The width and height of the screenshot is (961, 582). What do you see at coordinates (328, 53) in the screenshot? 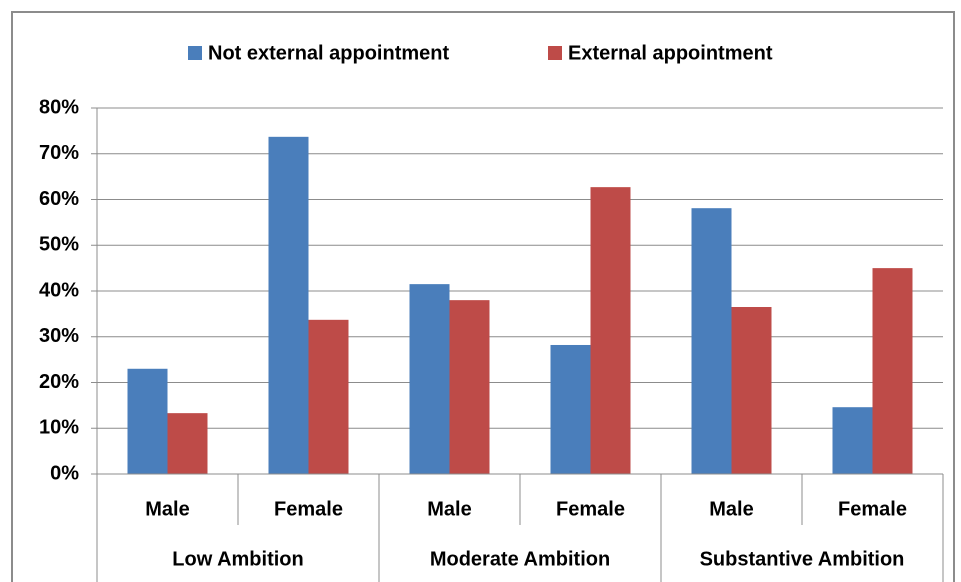
I see `legend-label: Not external appointment` at bounding box center [328, 53].